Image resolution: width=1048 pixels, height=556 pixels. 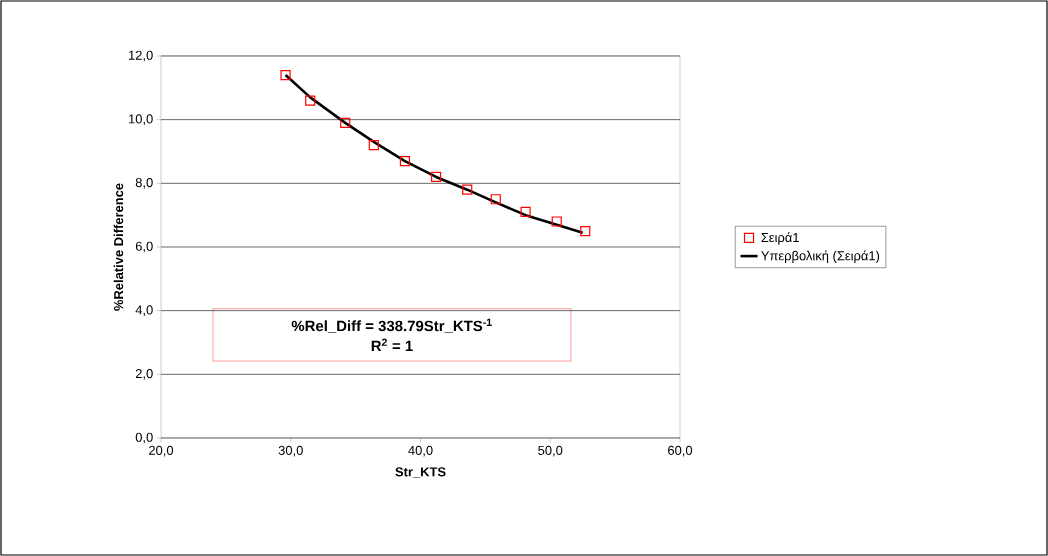 What do you see at coordinates (144, 374) in the screenshot?
I see `y-tick-label: 2,0` at bounding box center [144, 374].